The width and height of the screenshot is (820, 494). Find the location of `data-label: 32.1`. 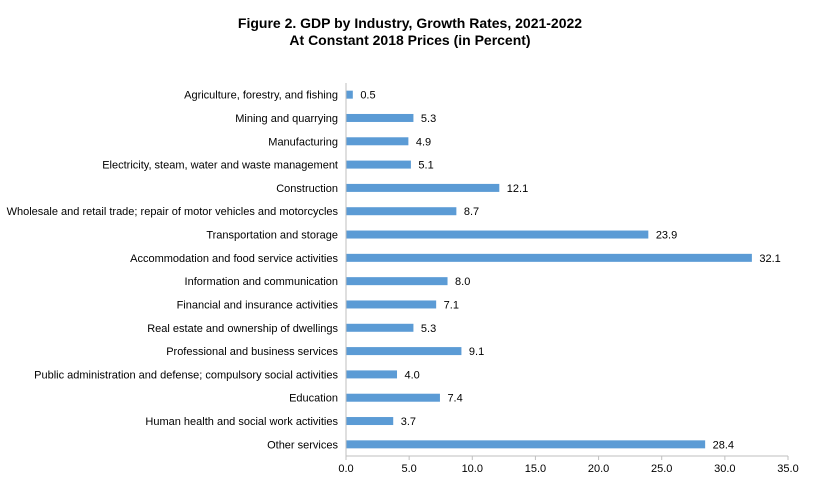

data-label: 32.1 is located at coordinates (769, 259).